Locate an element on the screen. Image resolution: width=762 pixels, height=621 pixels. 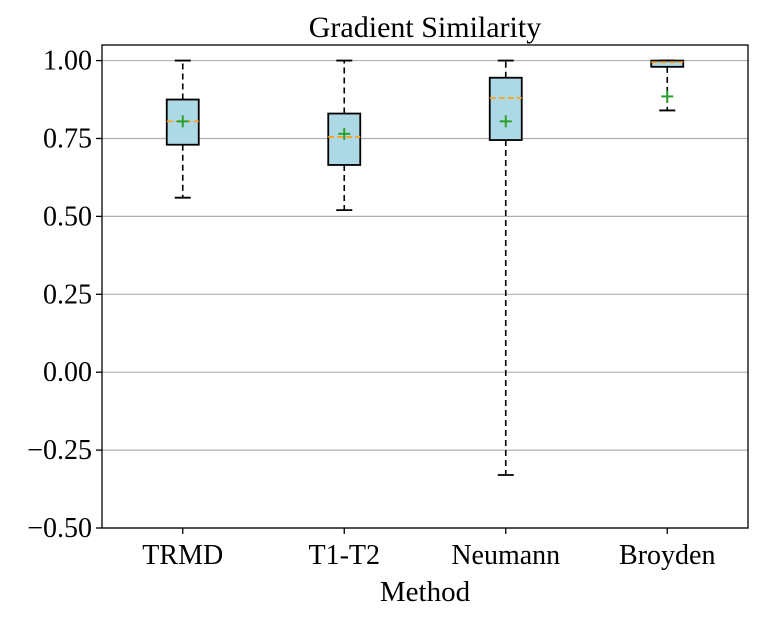
y-tick-label: −0.50 is located at coordinates (59, 528).